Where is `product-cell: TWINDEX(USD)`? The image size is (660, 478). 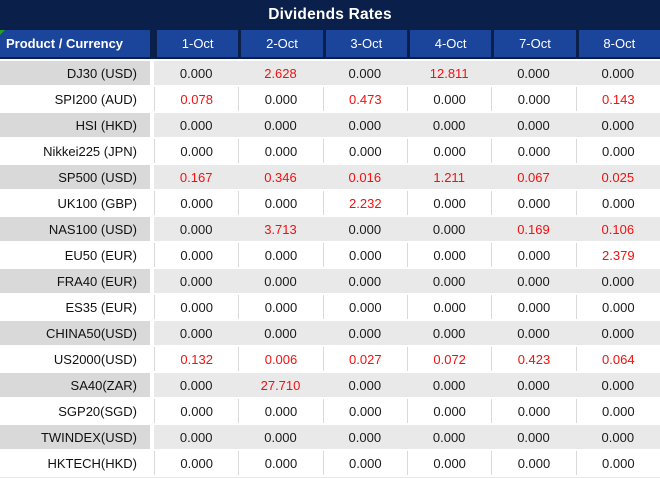
product-cell: TWINDEX(USD) is located at coordinates (75, 437).